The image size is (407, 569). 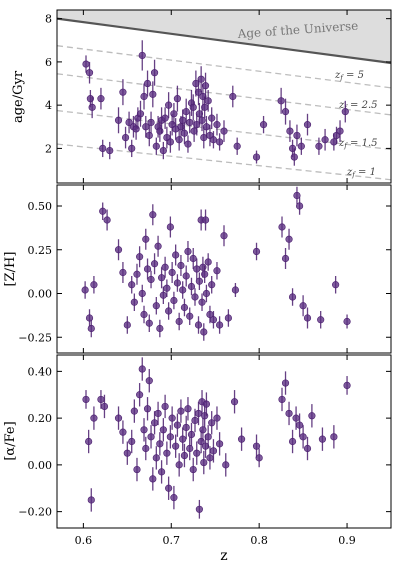 I want to click on y-tick-label: 0.00, so click(x=40, y=465).